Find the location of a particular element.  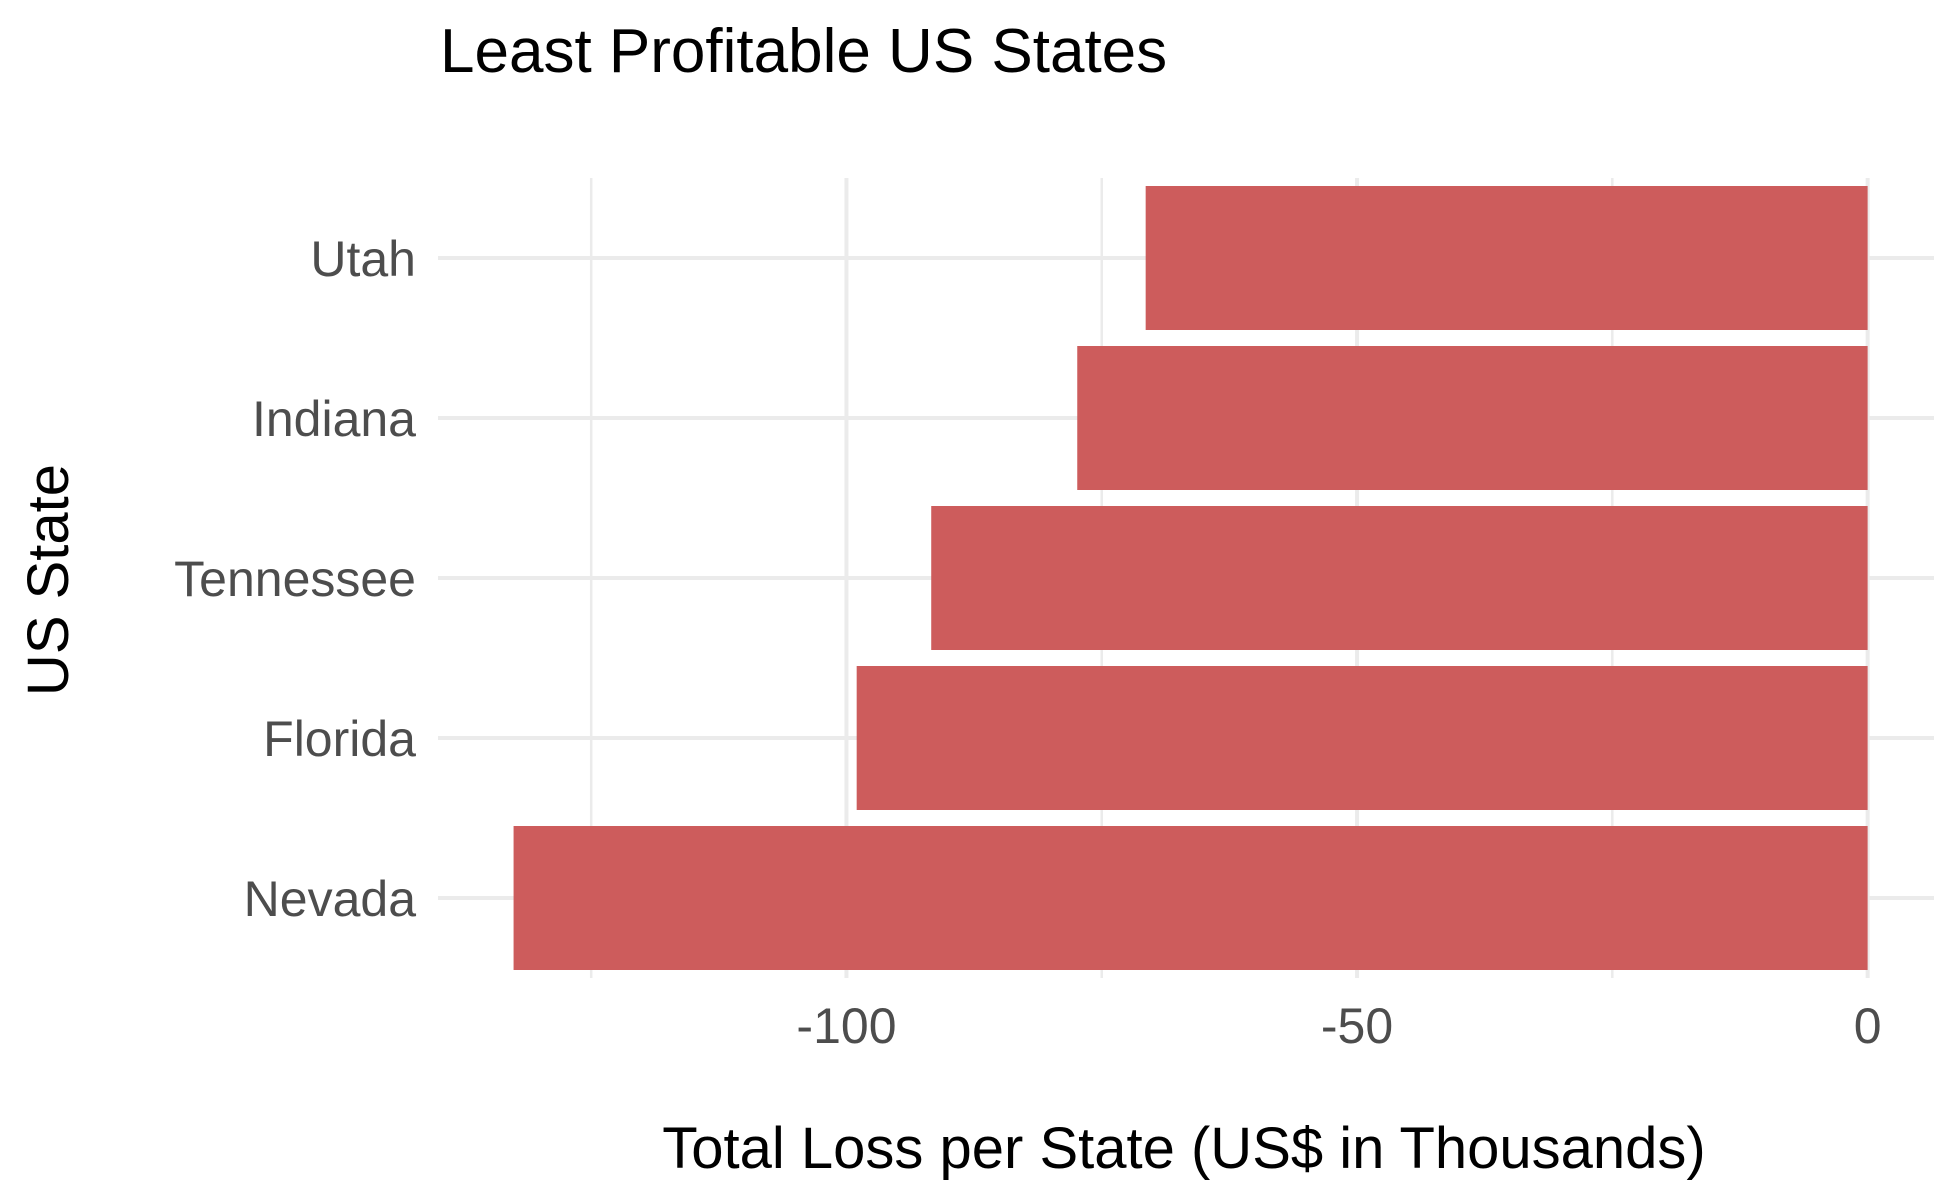

bar-utah is located at coordinates (1506, 258).